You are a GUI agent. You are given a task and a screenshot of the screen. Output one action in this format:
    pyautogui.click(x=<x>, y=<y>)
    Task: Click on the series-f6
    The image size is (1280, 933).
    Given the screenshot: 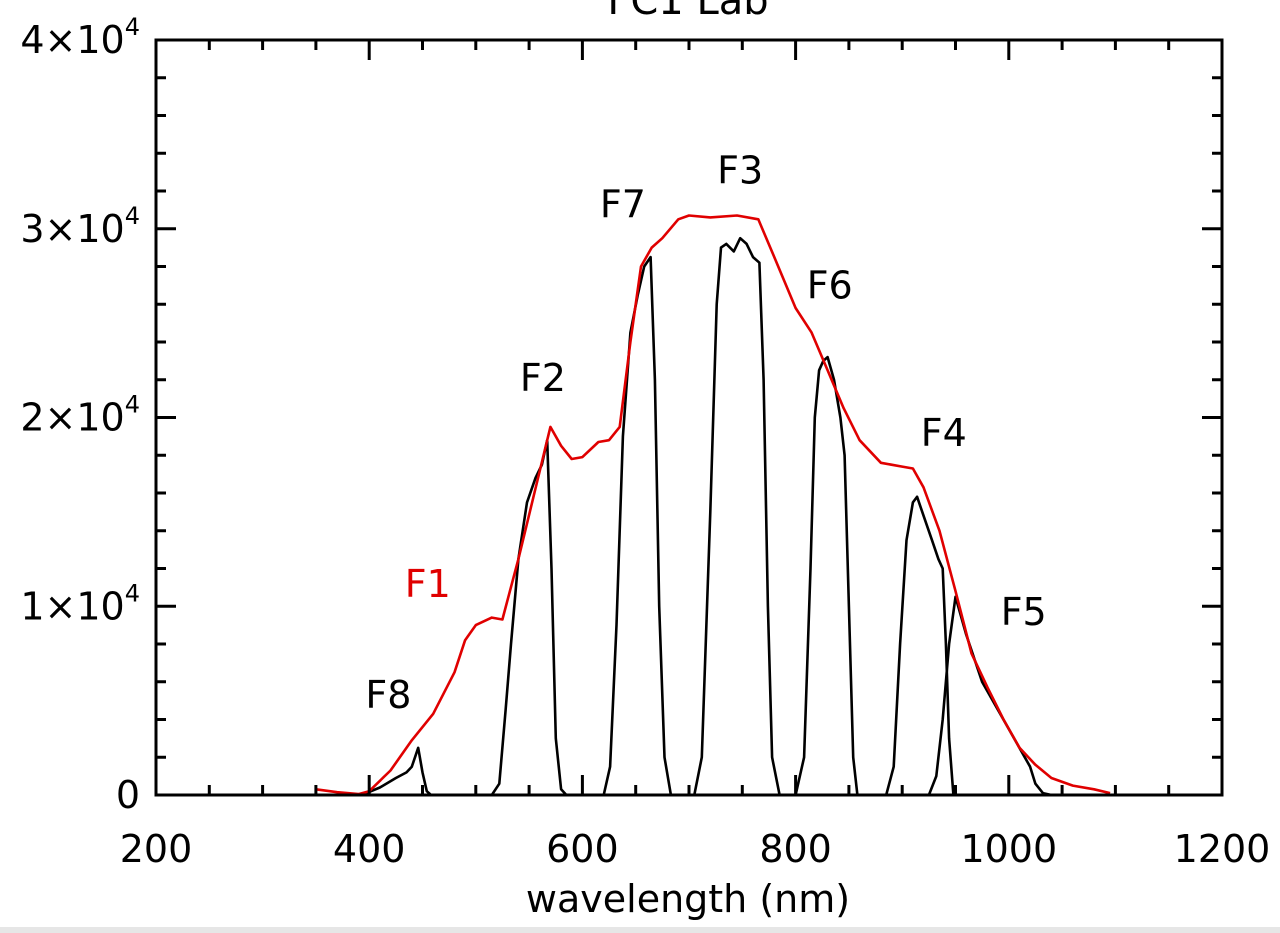 What is the action you would take?
    pyautogui.click(x=826, y=575)
    